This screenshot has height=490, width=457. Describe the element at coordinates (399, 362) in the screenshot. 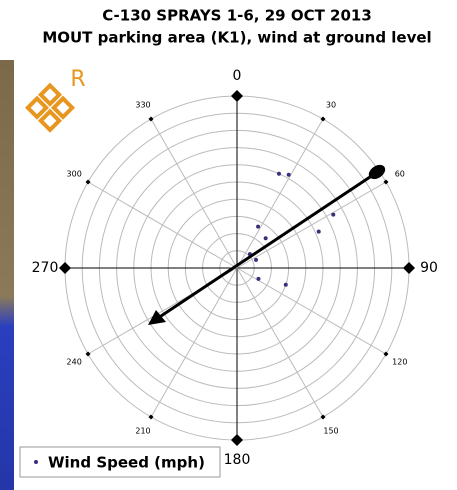

I see `theta-tick-label: 120` at that location.